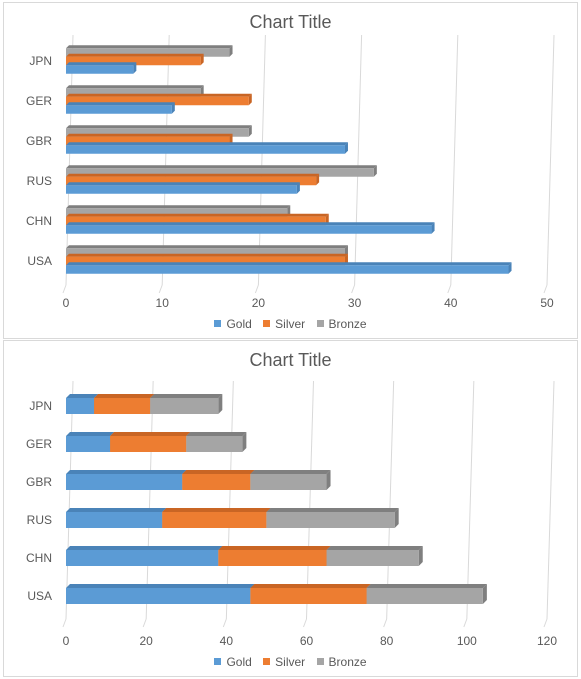 The height and width of the screenshot is (679, 581). I want to click on x-tick-label: 0, so click(66, 303).